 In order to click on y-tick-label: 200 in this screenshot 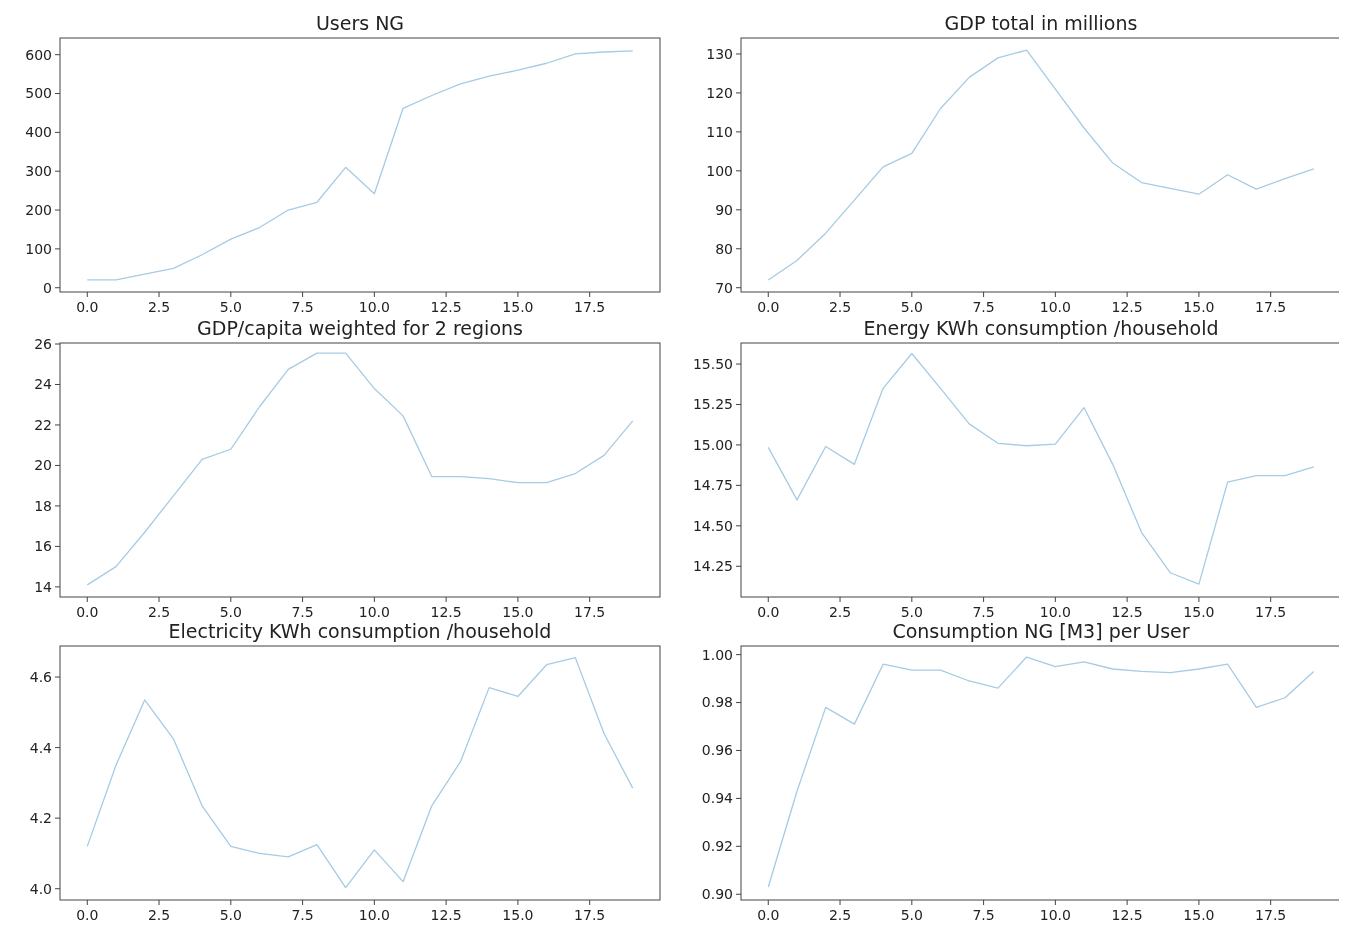, I will do `click(38, 209)`.